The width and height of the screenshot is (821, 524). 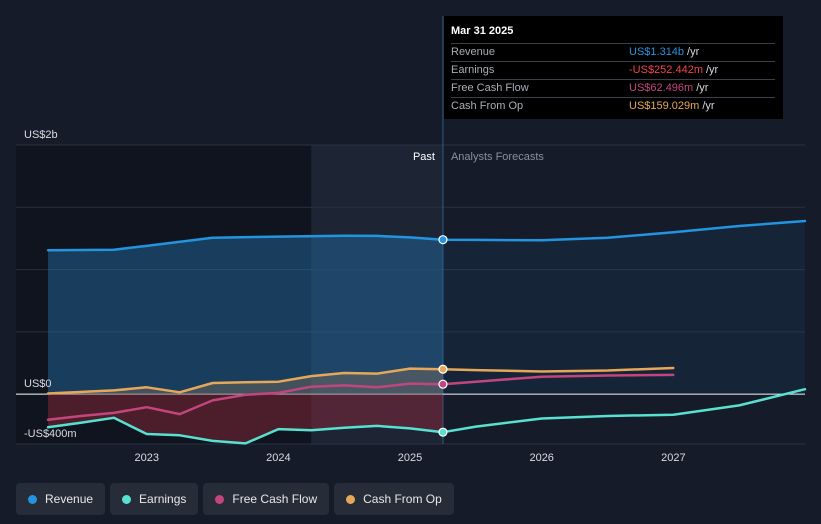 I want to click on tooltip-label: Free Cash Flow, so click(x=490, y=88).